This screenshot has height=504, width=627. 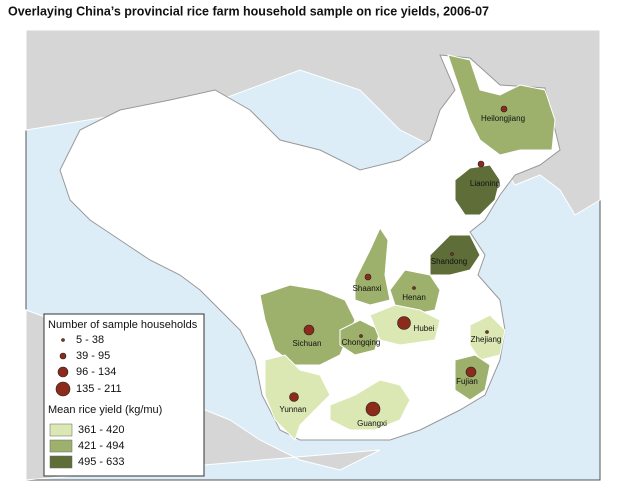 I want to click on province-label: Sichuan, so click(x=307, y=343).